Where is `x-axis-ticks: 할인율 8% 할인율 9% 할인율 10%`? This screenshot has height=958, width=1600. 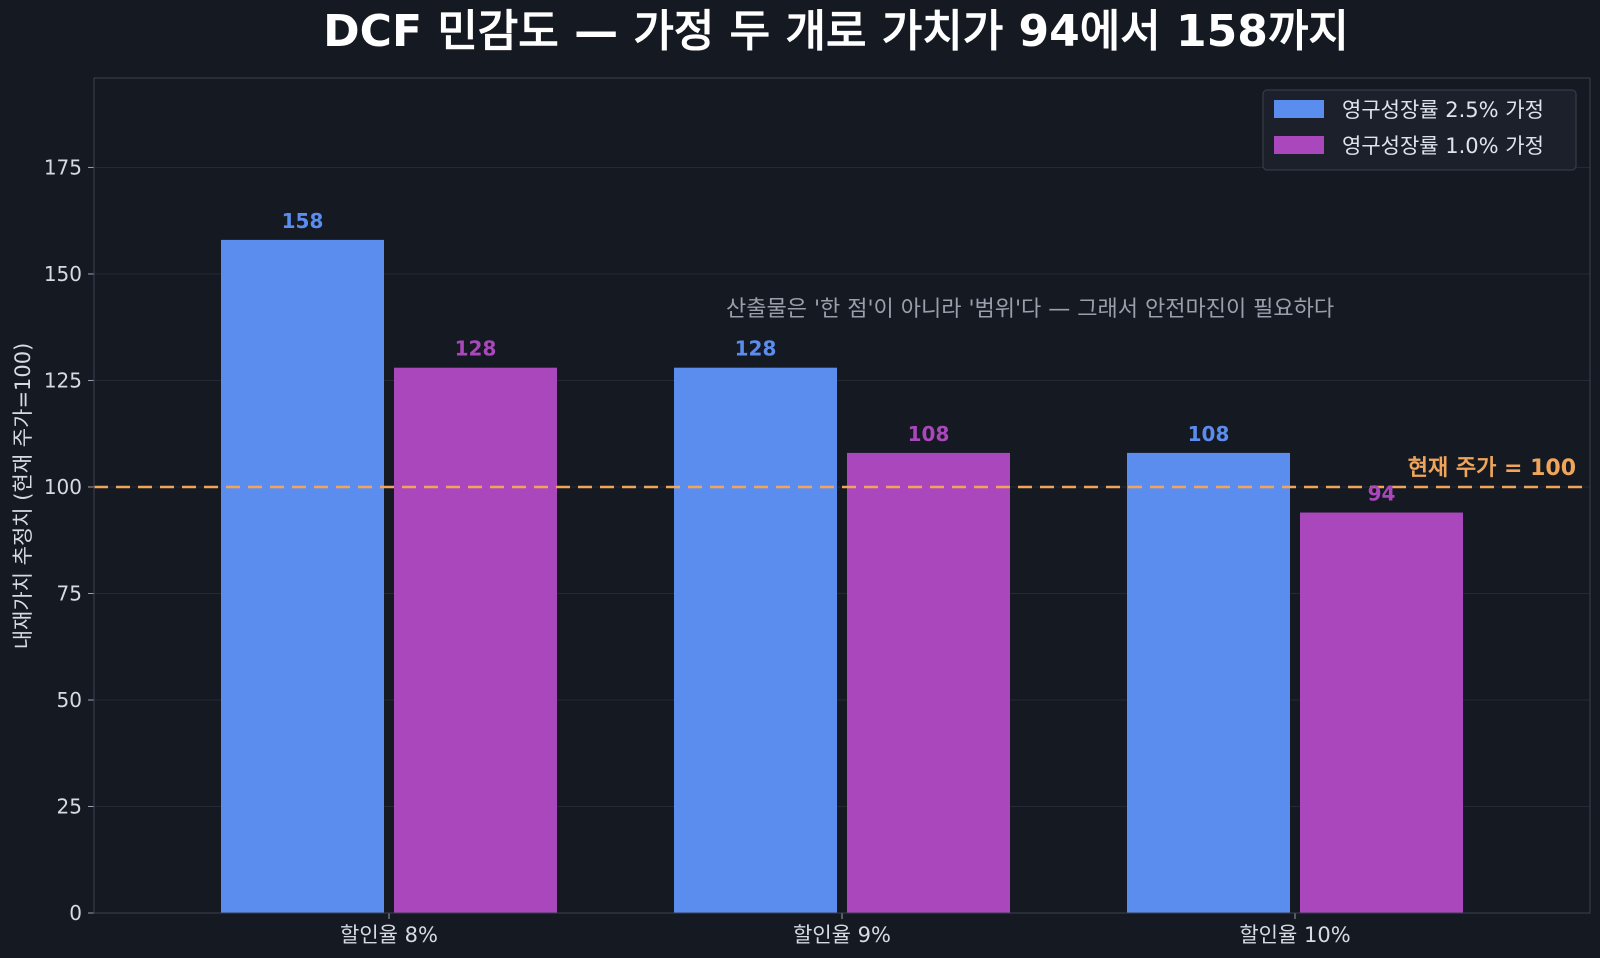
x-axis-ticks: 할인율 8% 할인율 9% 할인율 10% is located at coordinates (845, 930).